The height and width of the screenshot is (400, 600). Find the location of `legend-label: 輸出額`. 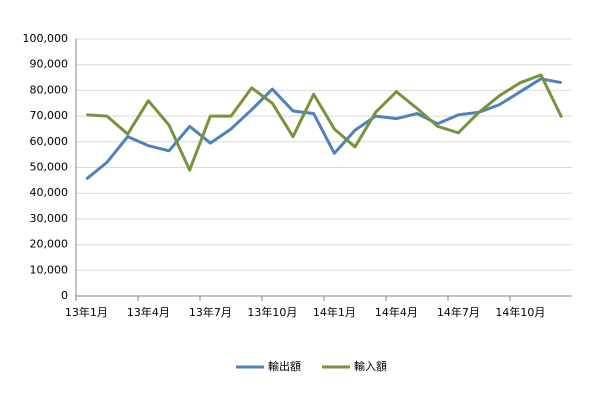

legend-label: 輸出額 is located at coordinates (284, 366).